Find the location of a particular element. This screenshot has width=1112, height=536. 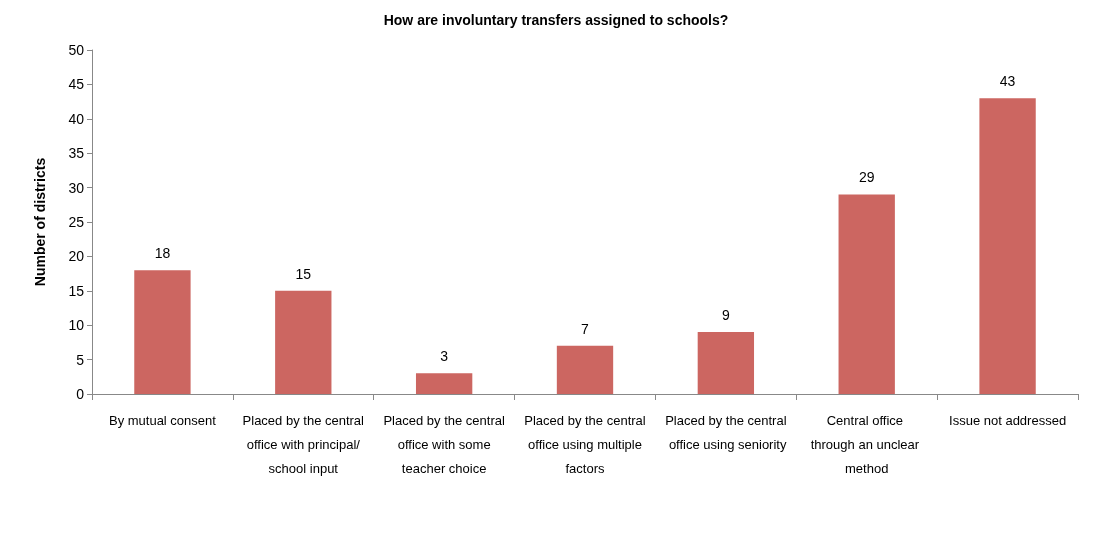

y-tick-label: 20 is located at coordinates (76, 256).